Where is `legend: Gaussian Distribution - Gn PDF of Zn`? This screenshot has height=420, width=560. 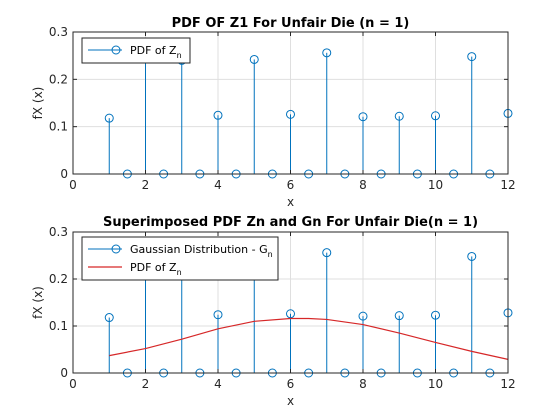
legend: Gaussian Distribution - Gn PDF of Zn is located at coordinates (180, 258).